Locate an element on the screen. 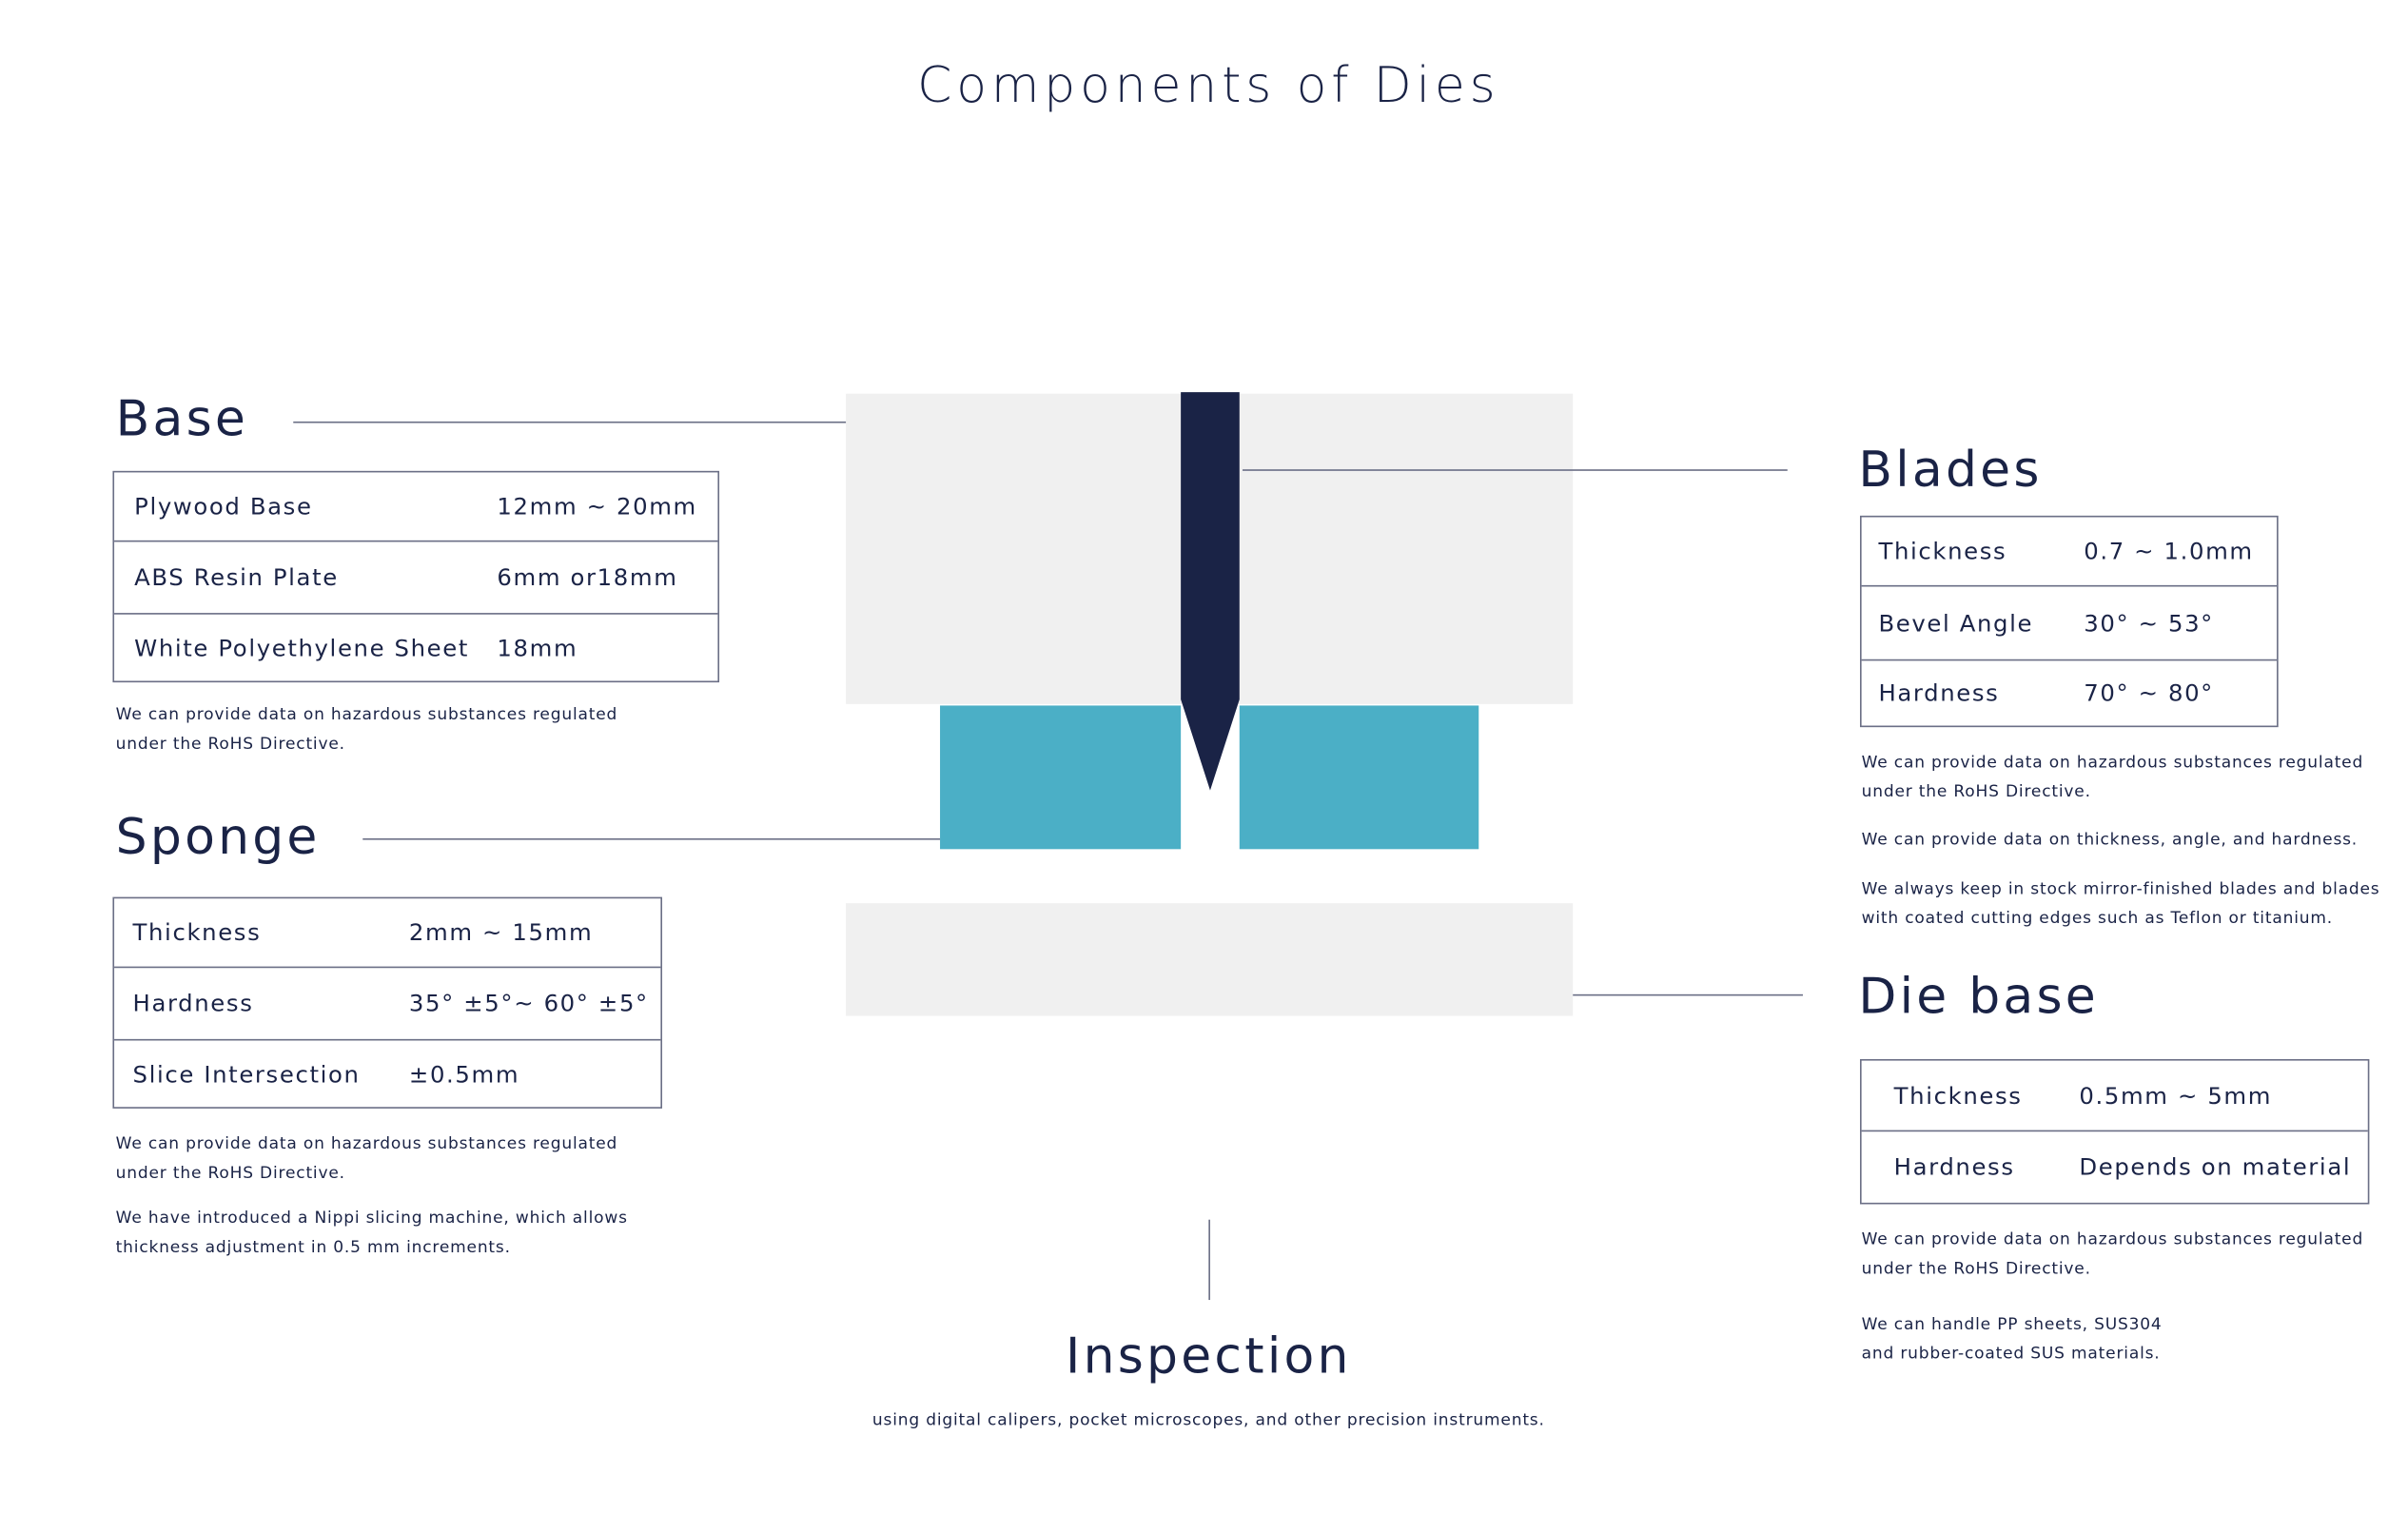  table-row: Slice Intersection ±0.5mm is located at coordinates (387, 1072).